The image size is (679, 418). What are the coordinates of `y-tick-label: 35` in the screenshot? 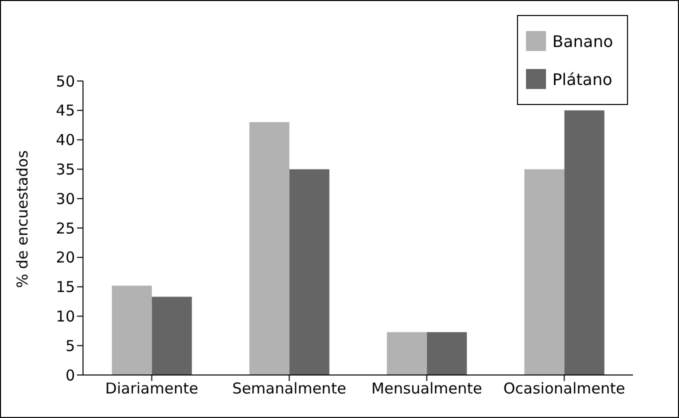 It's located at (65, 169).